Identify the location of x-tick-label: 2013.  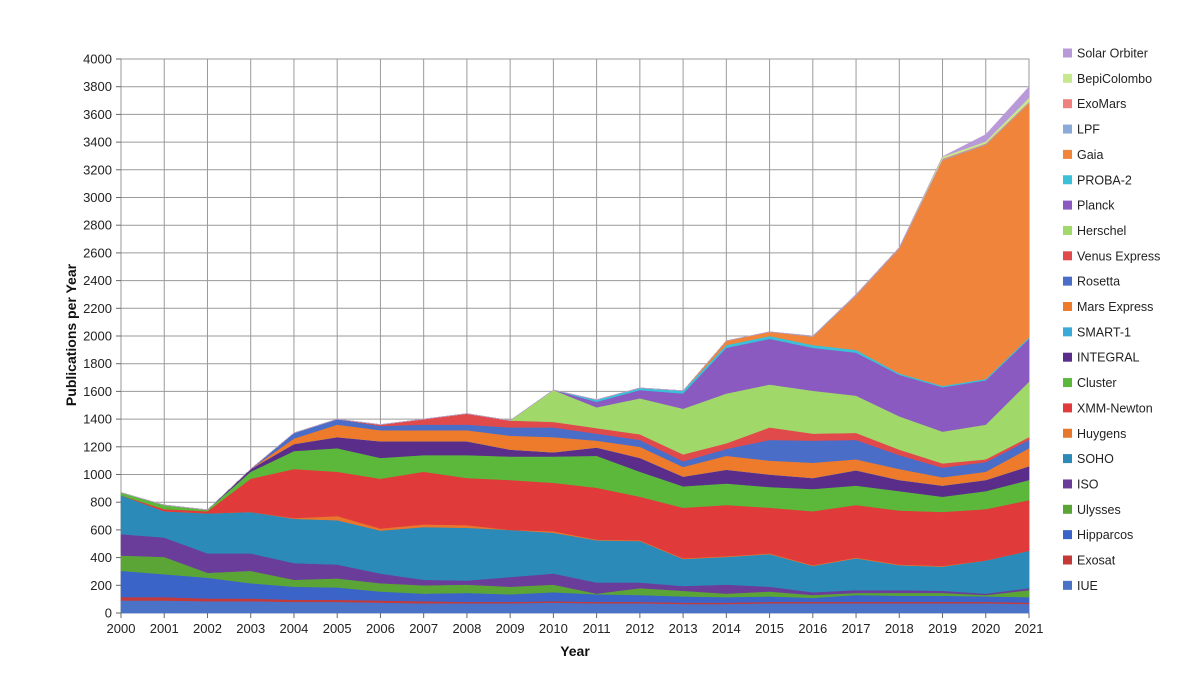
(683, 628).